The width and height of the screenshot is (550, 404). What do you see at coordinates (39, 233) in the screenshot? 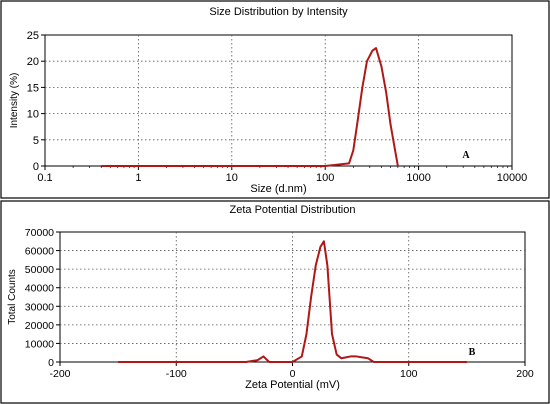
I see `y-tick-label: 70000` at bounding box center [39, 233].